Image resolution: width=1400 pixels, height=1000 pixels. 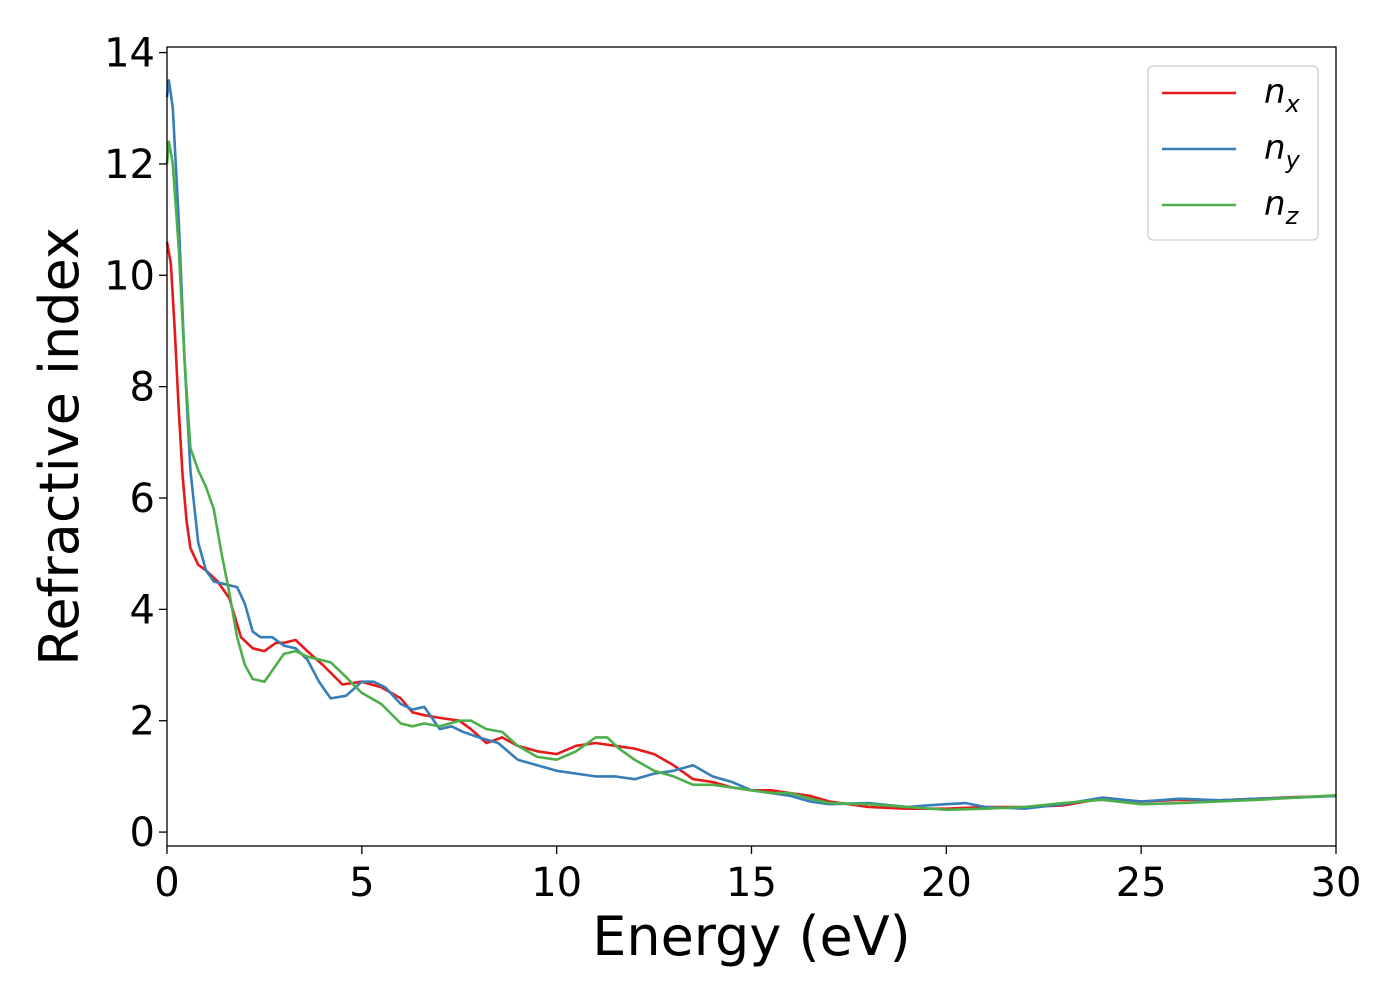 I want to click on legend-label-x: nx, so click(x=1282, y=95).